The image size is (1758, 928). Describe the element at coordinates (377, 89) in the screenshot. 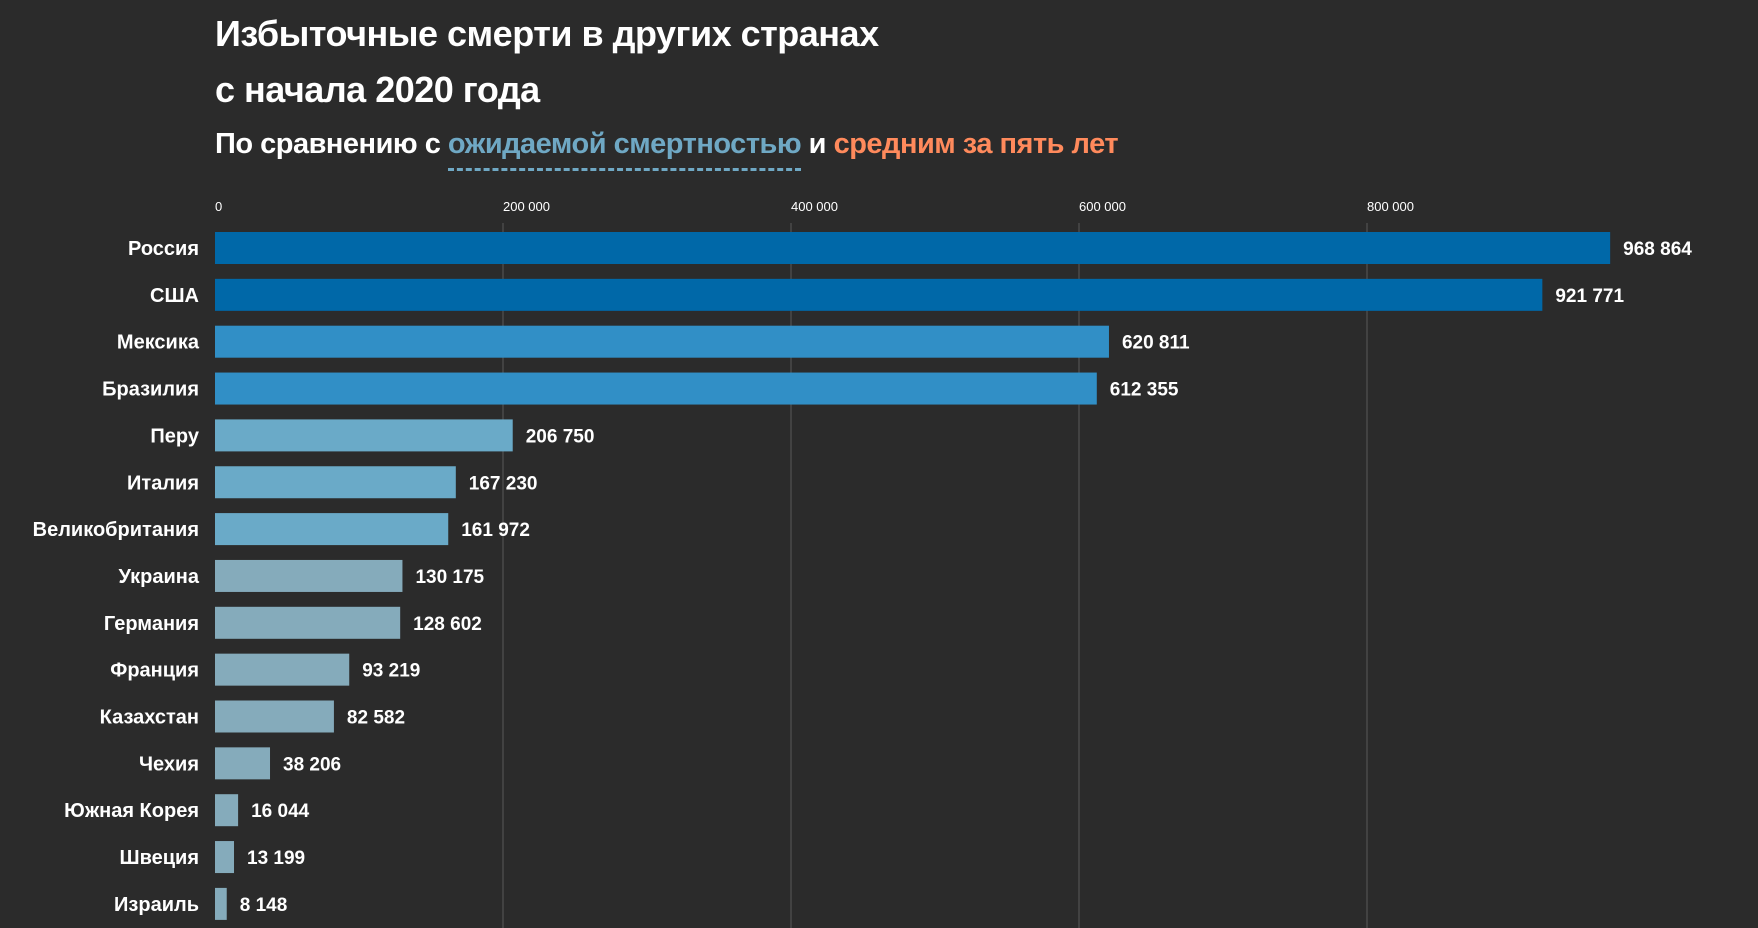

I see `title-line-2: с начала 2020 года` at that location.